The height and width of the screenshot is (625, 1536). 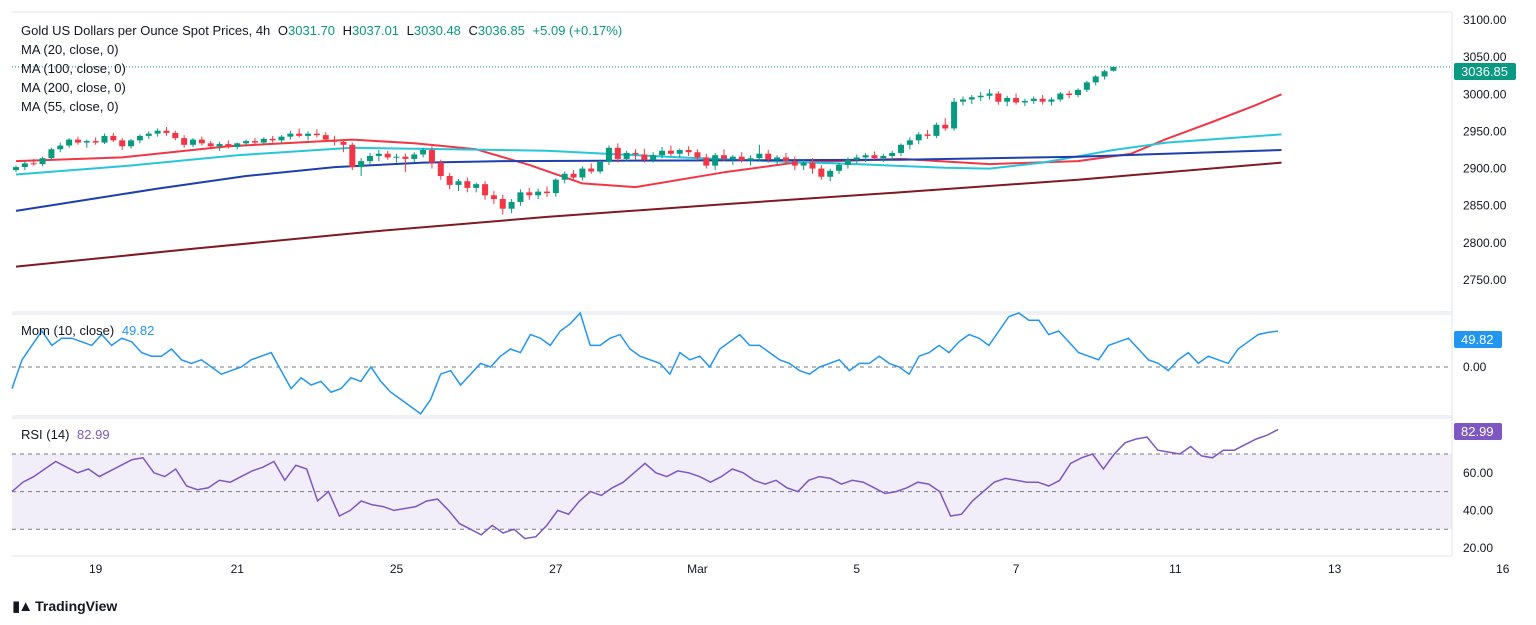 I want to click on close-value: 3036.85, so click(x=501, y=30).